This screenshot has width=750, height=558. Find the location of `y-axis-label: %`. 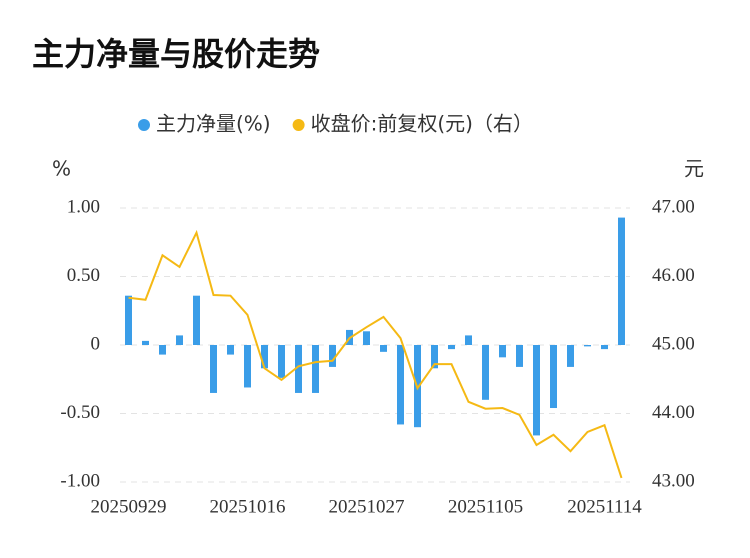

y-axis-label: % is located at coordinates (61, 169).